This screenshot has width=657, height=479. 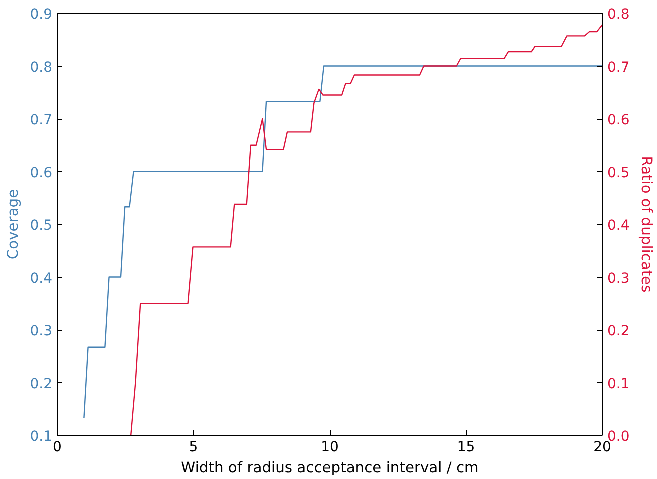 What do you see at coordinates (619, 15) in the screenshot?
I see `y2-tick-label: 0.8` at bounding box center [619, 15].